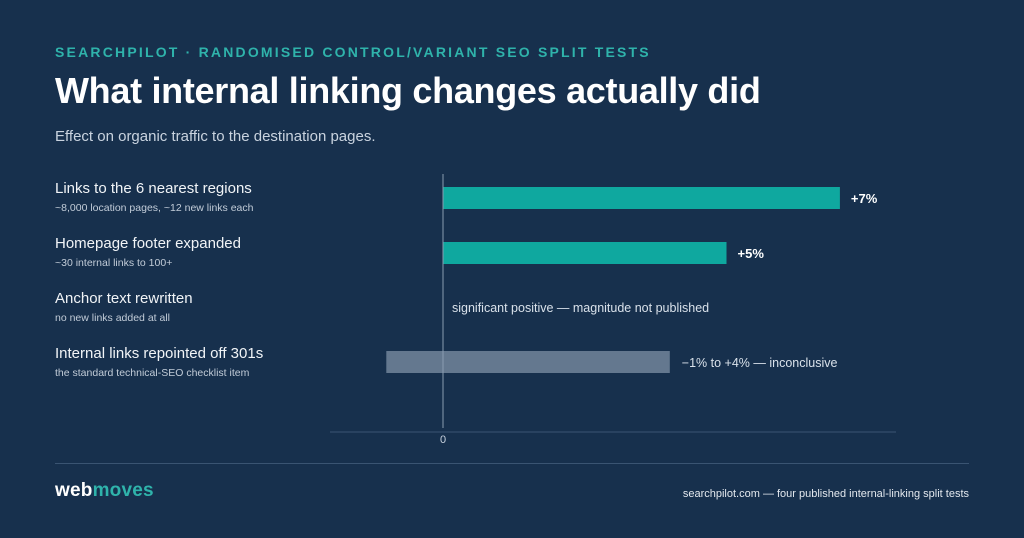 Image resolution: width=1024 pixels, height=538 pixels. Describe the element at coordinates (123, 490) in the screenshot. I see `brand-logo-moves: moves` at that location.